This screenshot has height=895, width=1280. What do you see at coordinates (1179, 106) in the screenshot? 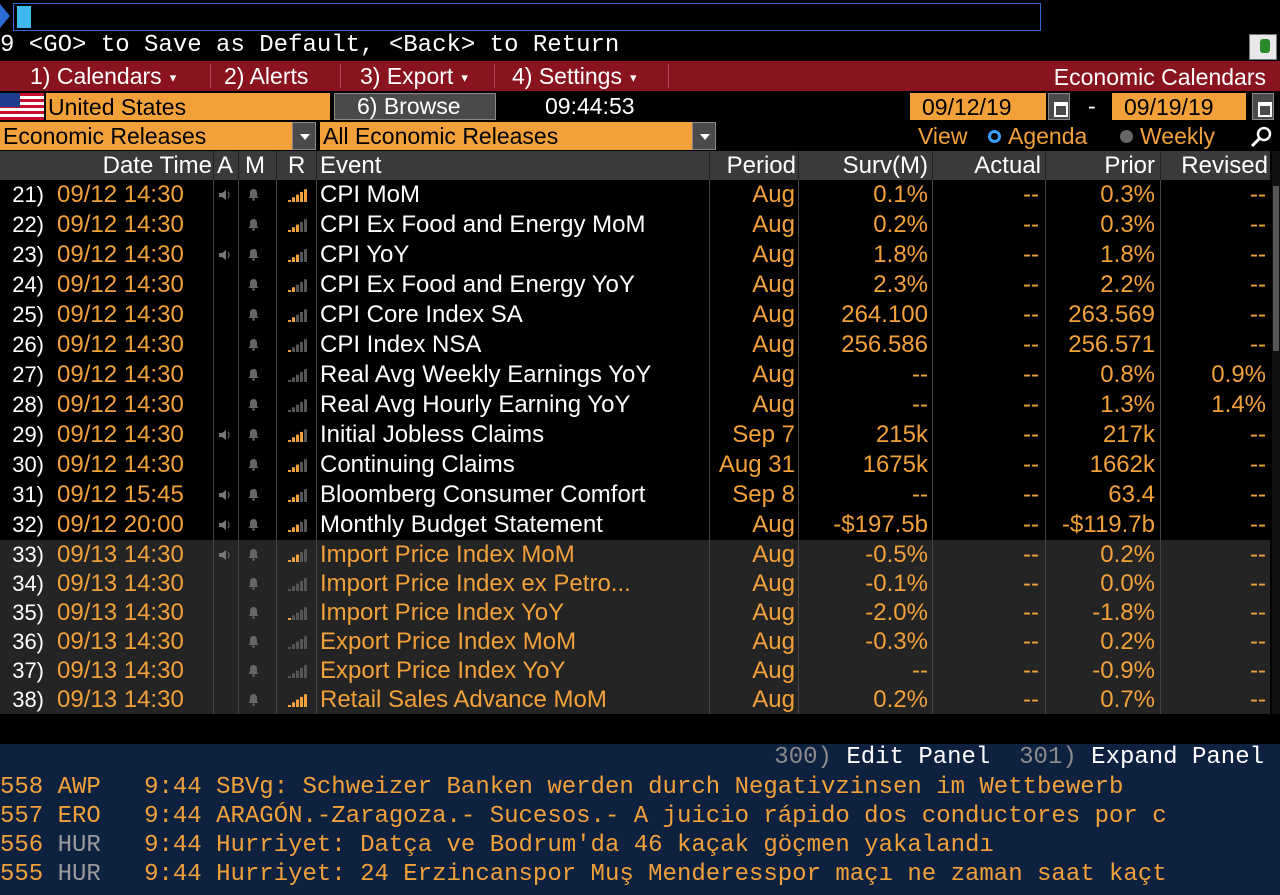
I see `end-date-field: 09/19/19` at bounding box center [1179, 106].